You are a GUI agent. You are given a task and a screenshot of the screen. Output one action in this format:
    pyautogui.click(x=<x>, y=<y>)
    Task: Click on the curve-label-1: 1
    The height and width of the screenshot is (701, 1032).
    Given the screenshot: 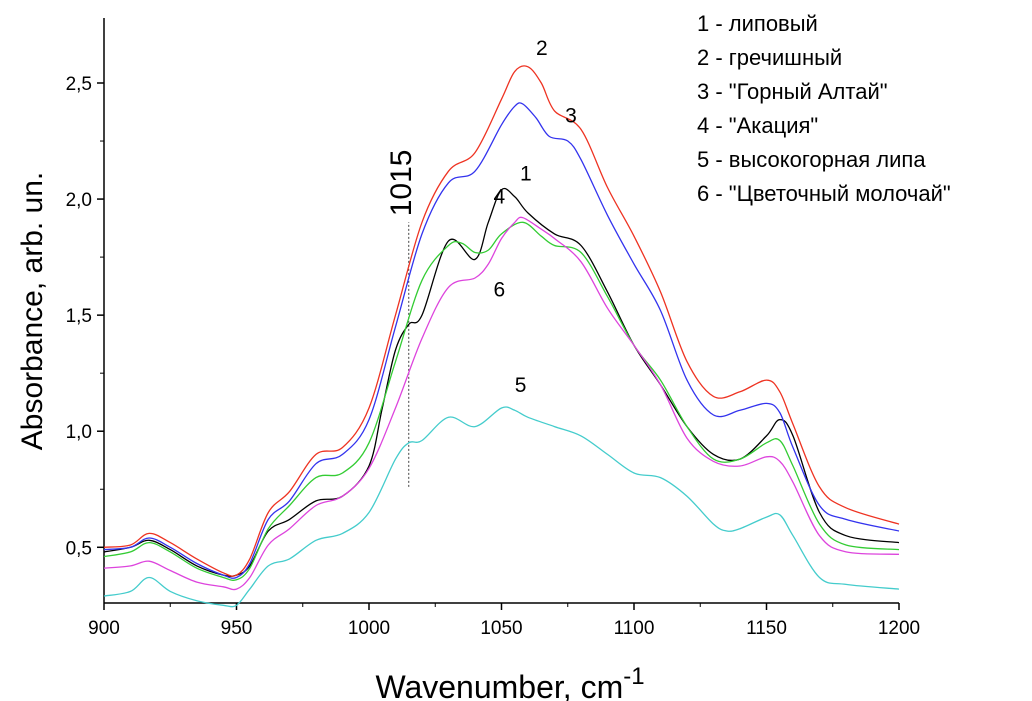 What is the action you would take?
    pyautogui.click(x=526, y=174)
    